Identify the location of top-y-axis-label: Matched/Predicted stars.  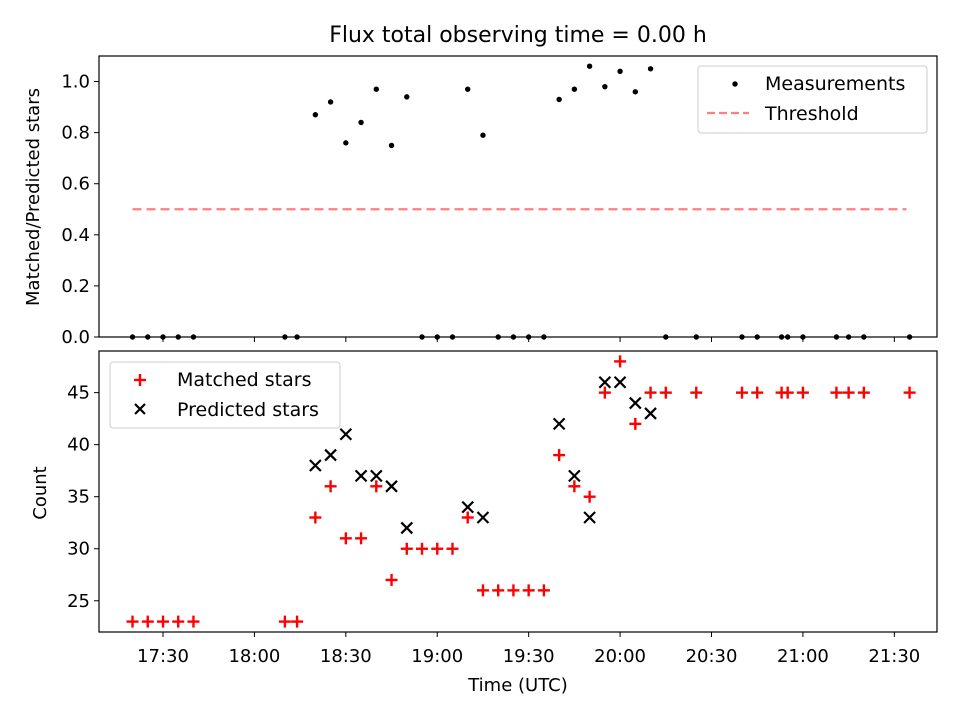
(33, 197).